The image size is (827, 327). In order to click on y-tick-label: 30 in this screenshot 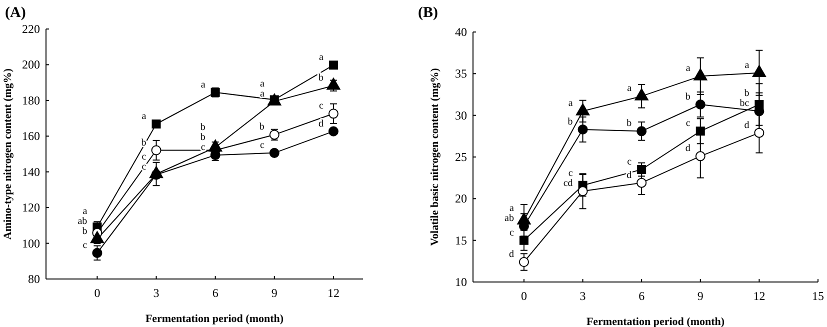, I will do `click(461, 115)`.